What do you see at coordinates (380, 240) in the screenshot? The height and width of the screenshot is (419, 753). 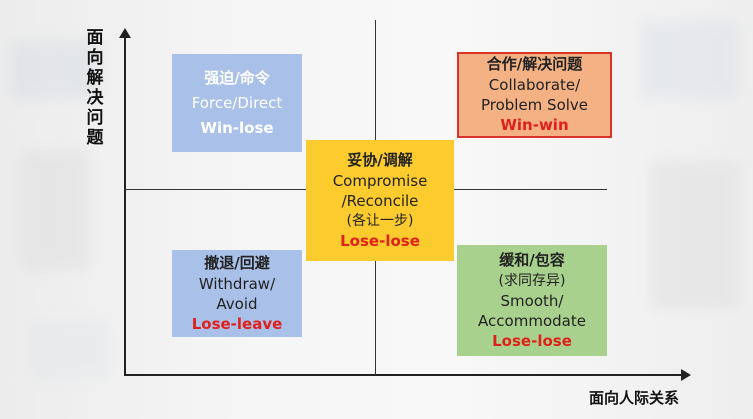 I see `compromise-result: Lose-lose` at bounding box center [380, 240].